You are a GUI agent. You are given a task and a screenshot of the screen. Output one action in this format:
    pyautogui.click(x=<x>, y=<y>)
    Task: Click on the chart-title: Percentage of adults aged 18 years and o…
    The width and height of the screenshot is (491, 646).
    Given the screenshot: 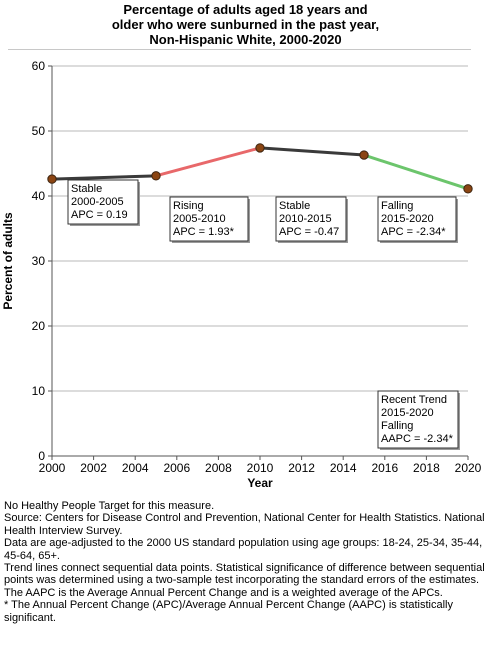 What is the action you would take?
    pyautogui.click(x=245, y=24)
    